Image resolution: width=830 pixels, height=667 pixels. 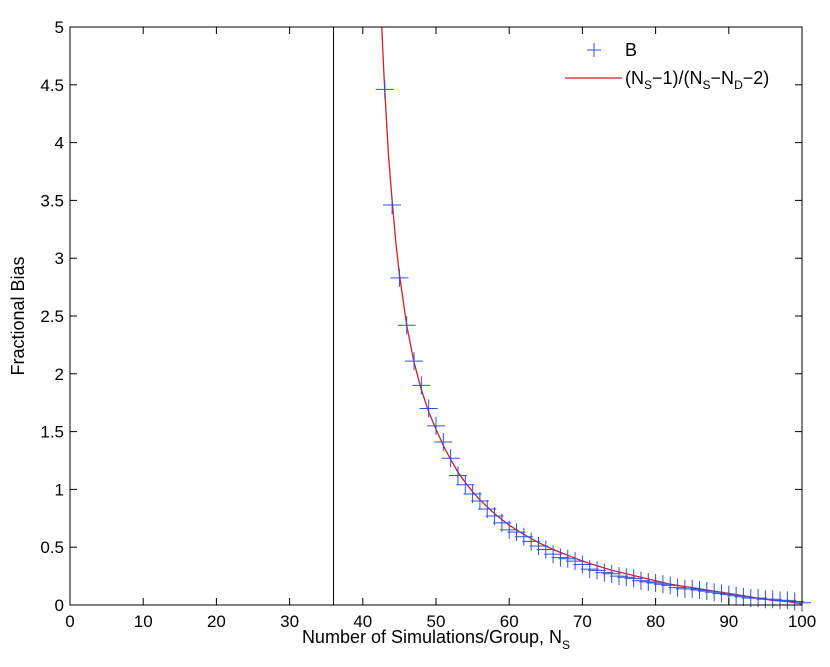 I want to click on legend-formula-part3: −2), so click(x=756, y=78).